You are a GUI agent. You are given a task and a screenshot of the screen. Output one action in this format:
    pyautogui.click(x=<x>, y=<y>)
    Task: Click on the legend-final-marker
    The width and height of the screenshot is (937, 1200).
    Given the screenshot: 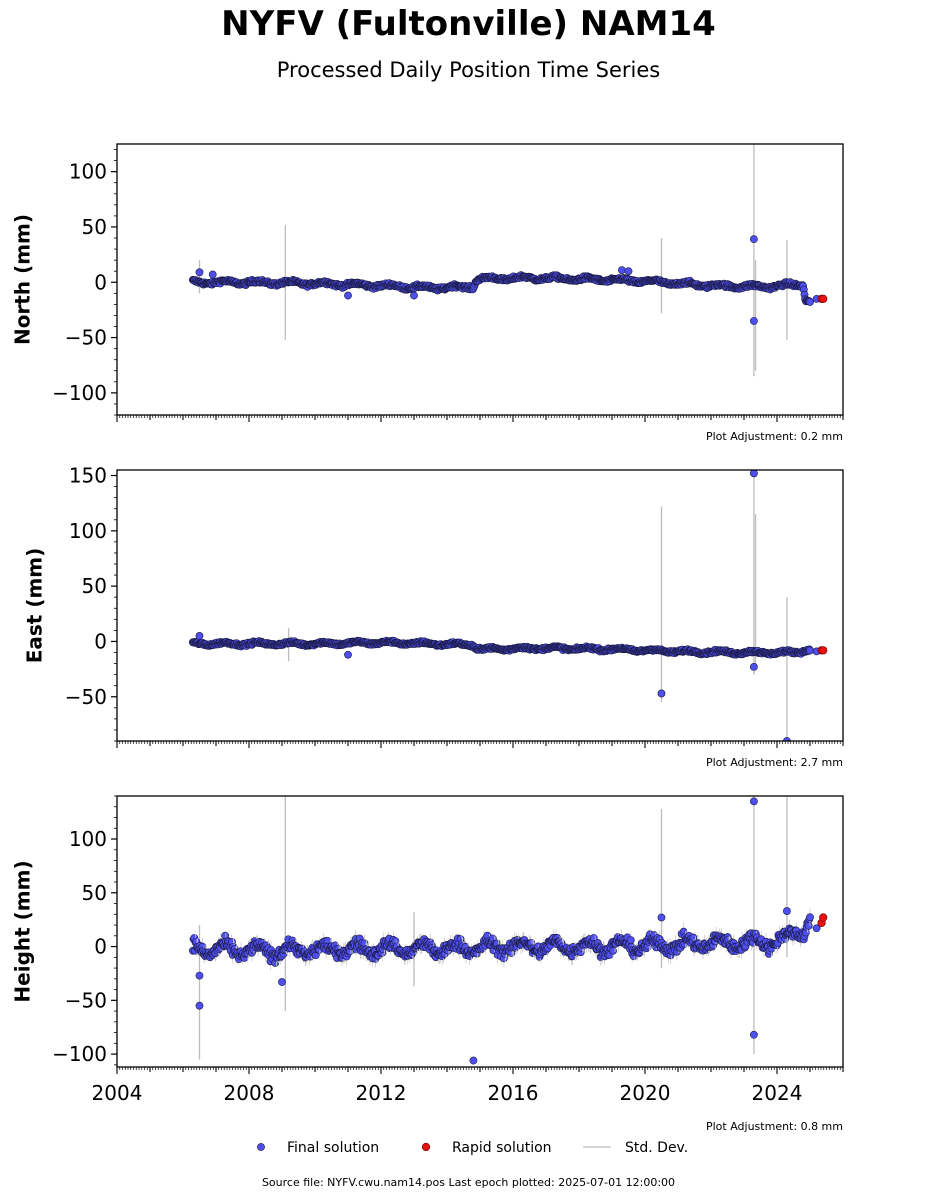 What is the action you would take?
    pyautogui.click(x=261, y=1147)
    